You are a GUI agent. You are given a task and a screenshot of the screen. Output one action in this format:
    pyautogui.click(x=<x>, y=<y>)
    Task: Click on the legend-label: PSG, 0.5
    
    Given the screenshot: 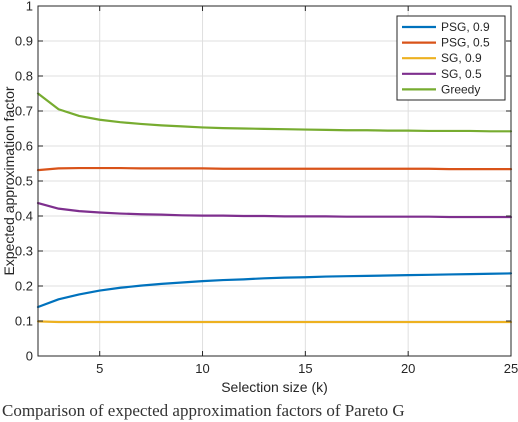 What is the action you would take?
    pyautogui.click(x=465, y=43)
    